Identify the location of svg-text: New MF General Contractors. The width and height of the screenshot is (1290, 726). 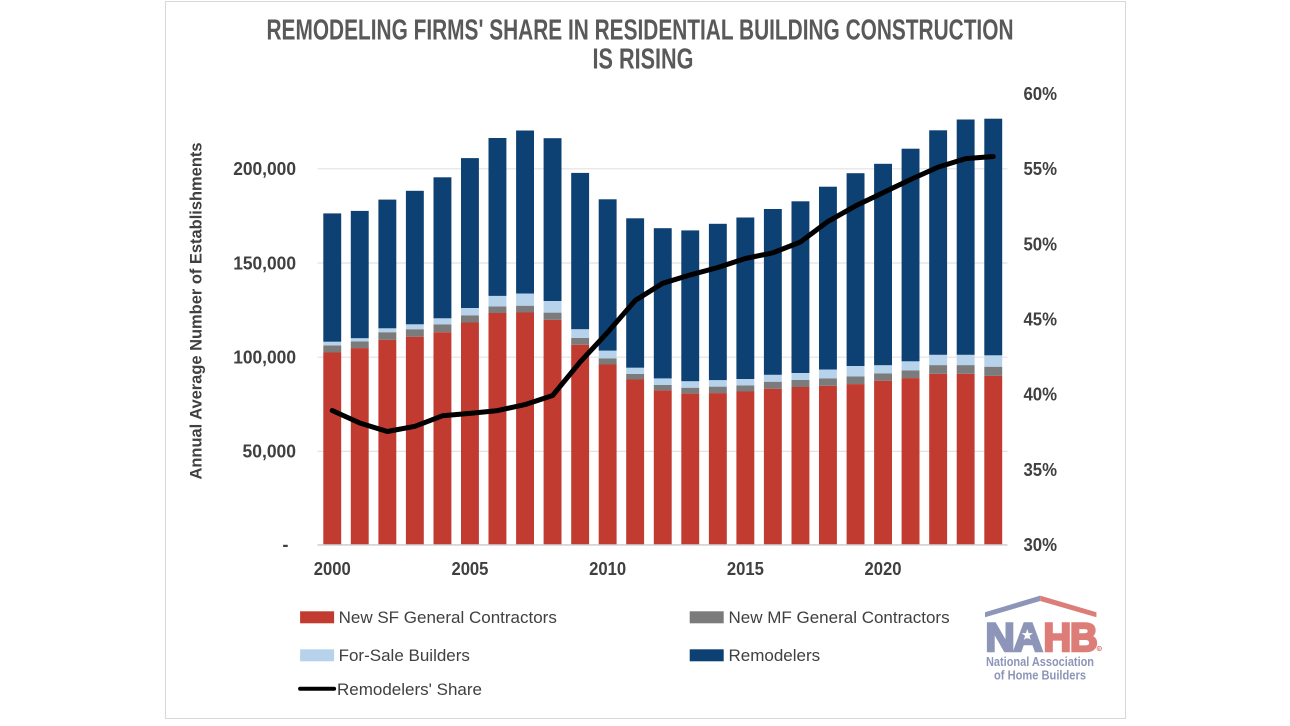
(839, 617).